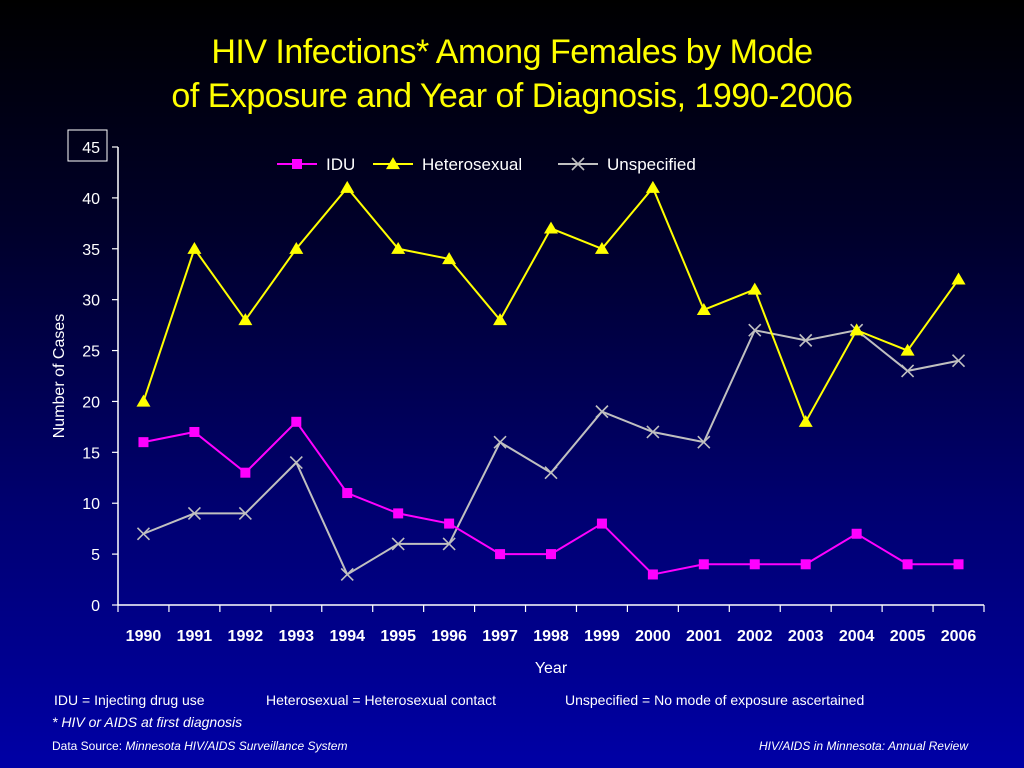  Describe the element at coordinates (651, 164) in the screenshot. I see `legend-label-unspecified: Unspecified` at that location.